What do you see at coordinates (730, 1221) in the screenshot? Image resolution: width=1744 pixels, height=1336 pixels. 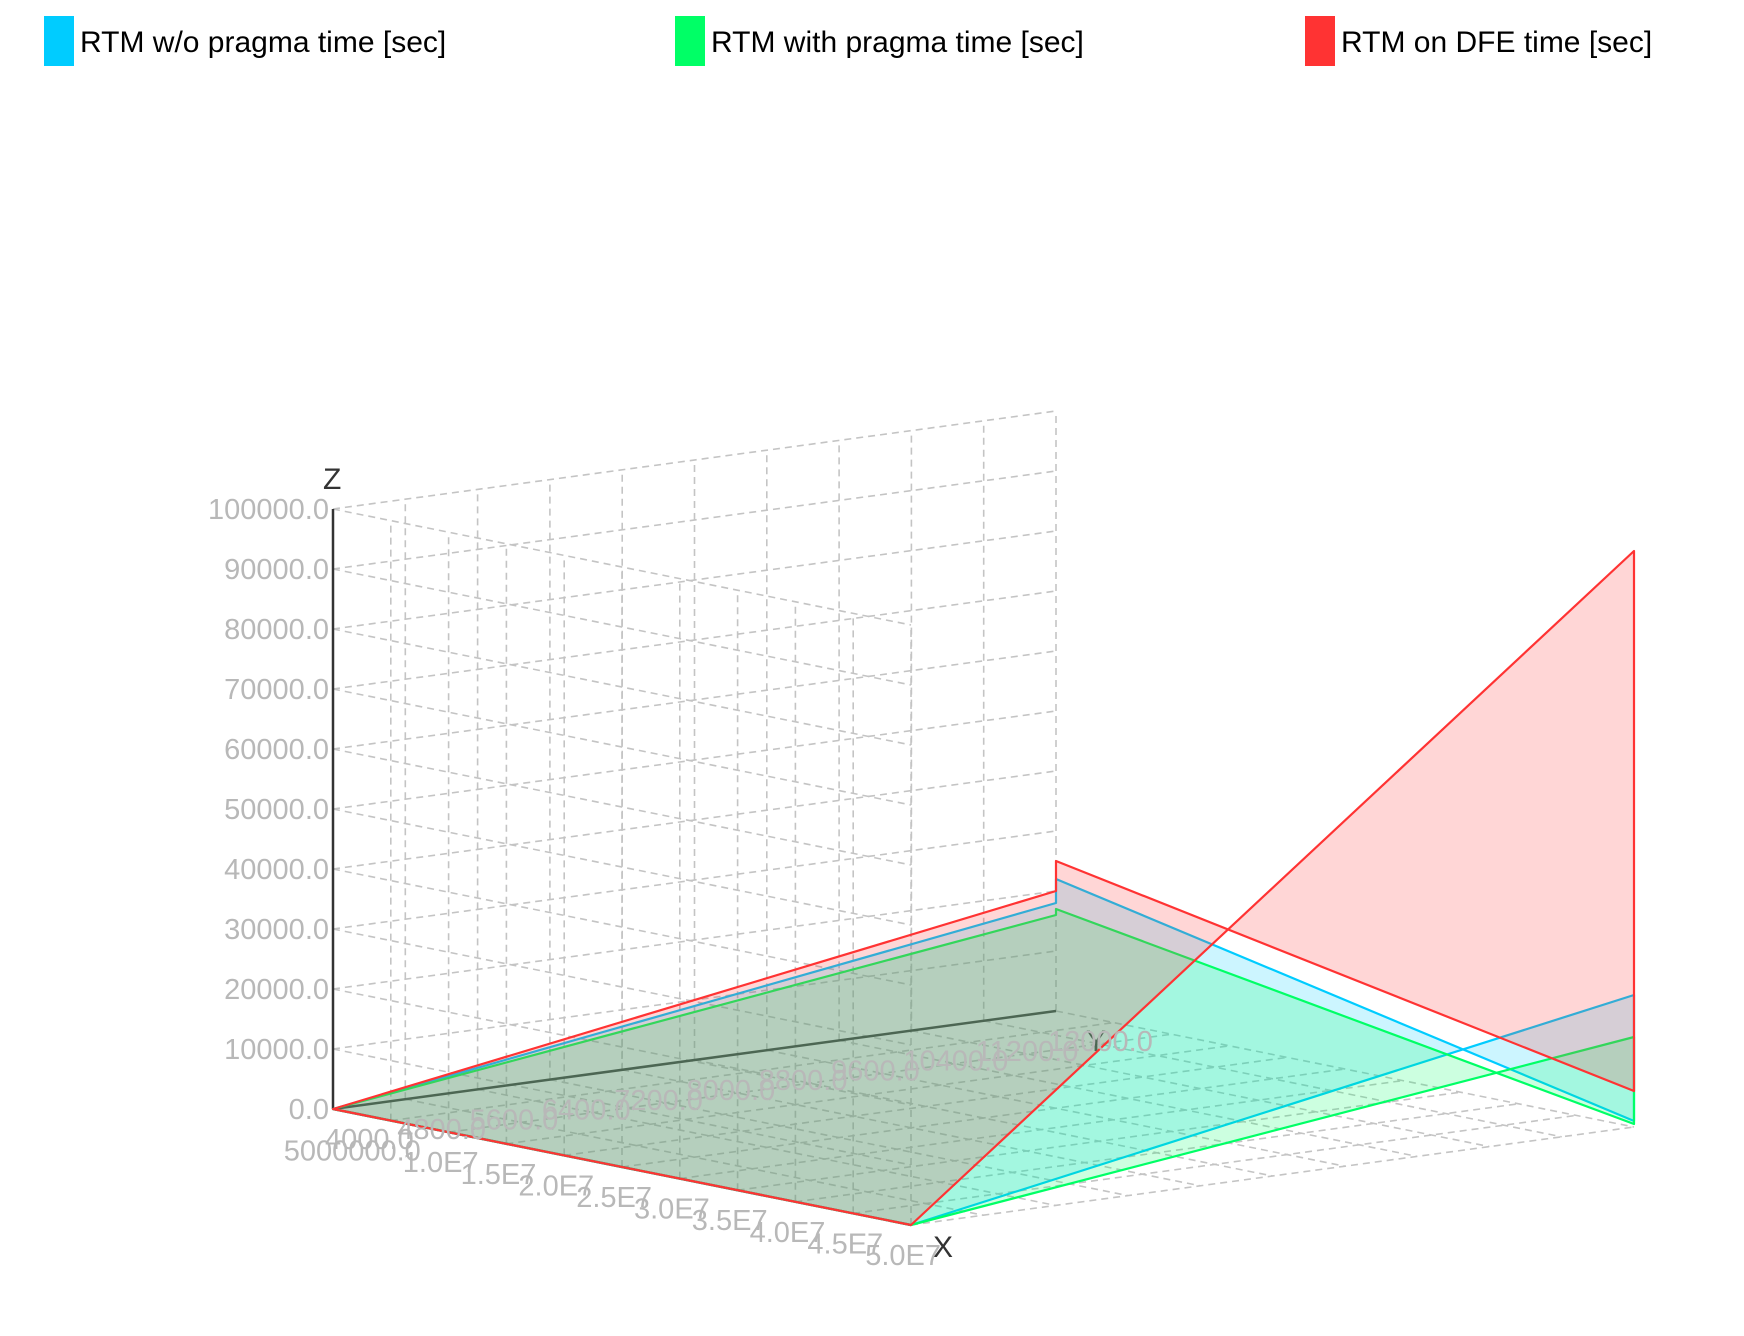 I see `x-tick-label: 3.5E7` at bounding box center [730, 1221].